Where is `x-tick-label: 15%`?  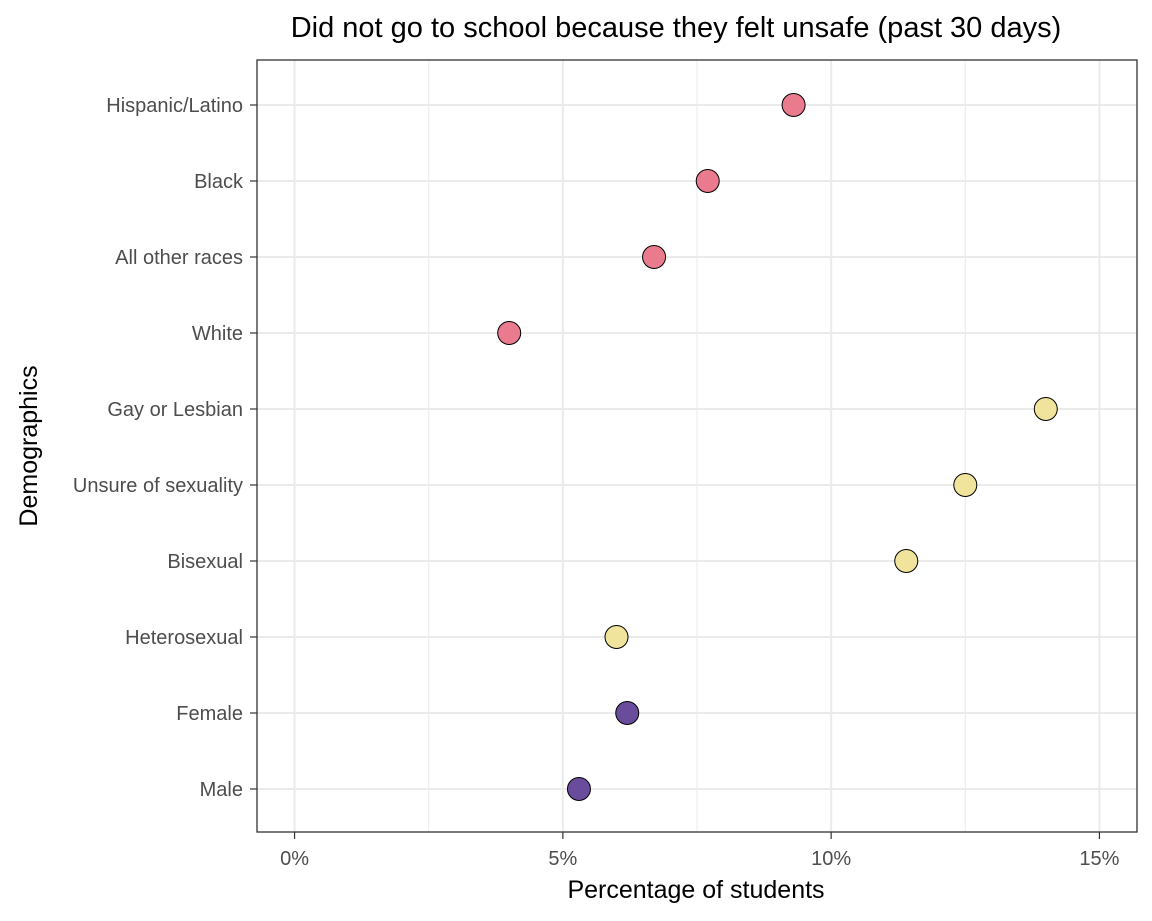 x-tick-label: 15% is located at coordinates (1099, 859).